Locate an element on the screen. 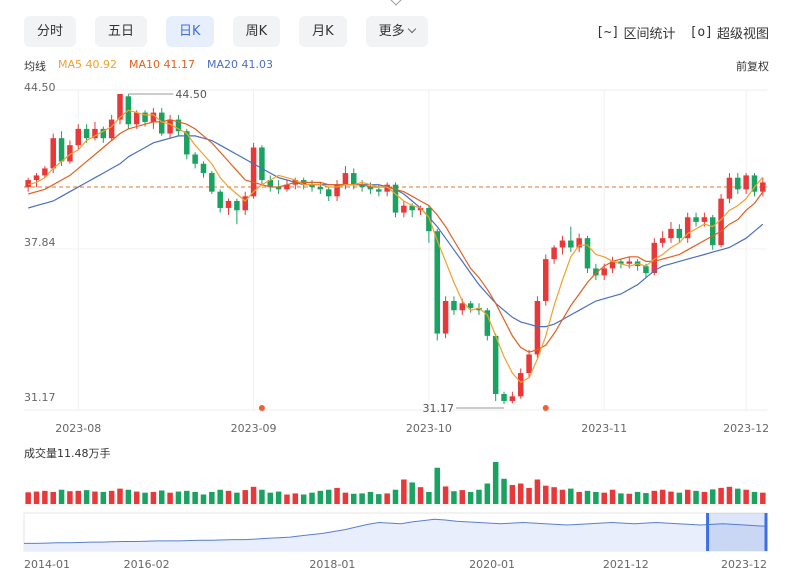 The width and height of the screenshot is (789, 577). tab-more: 更多 is located at coordinates (396, 31).